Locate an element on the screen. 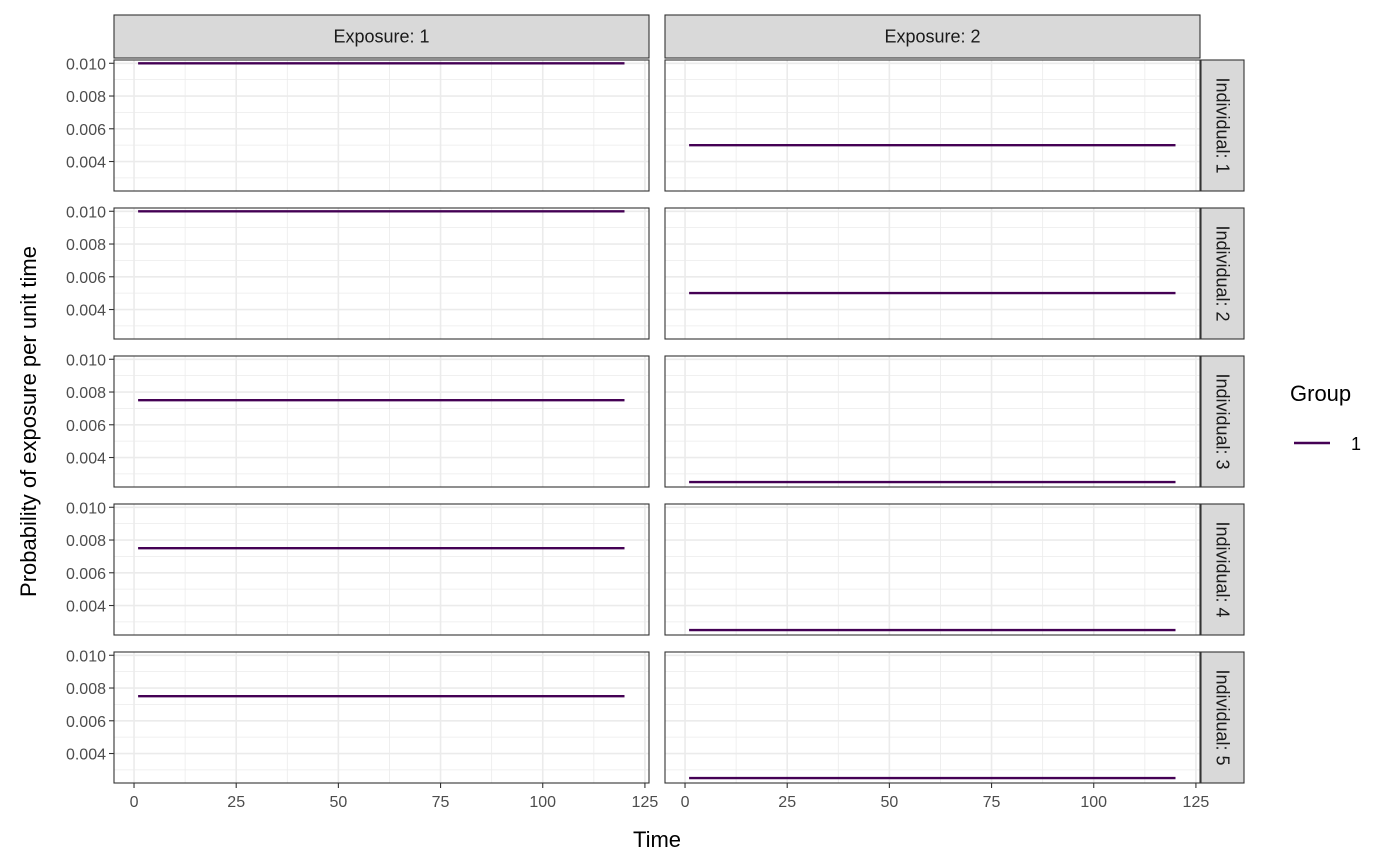  legend-title: Group is located at coordinates (1320, 393).